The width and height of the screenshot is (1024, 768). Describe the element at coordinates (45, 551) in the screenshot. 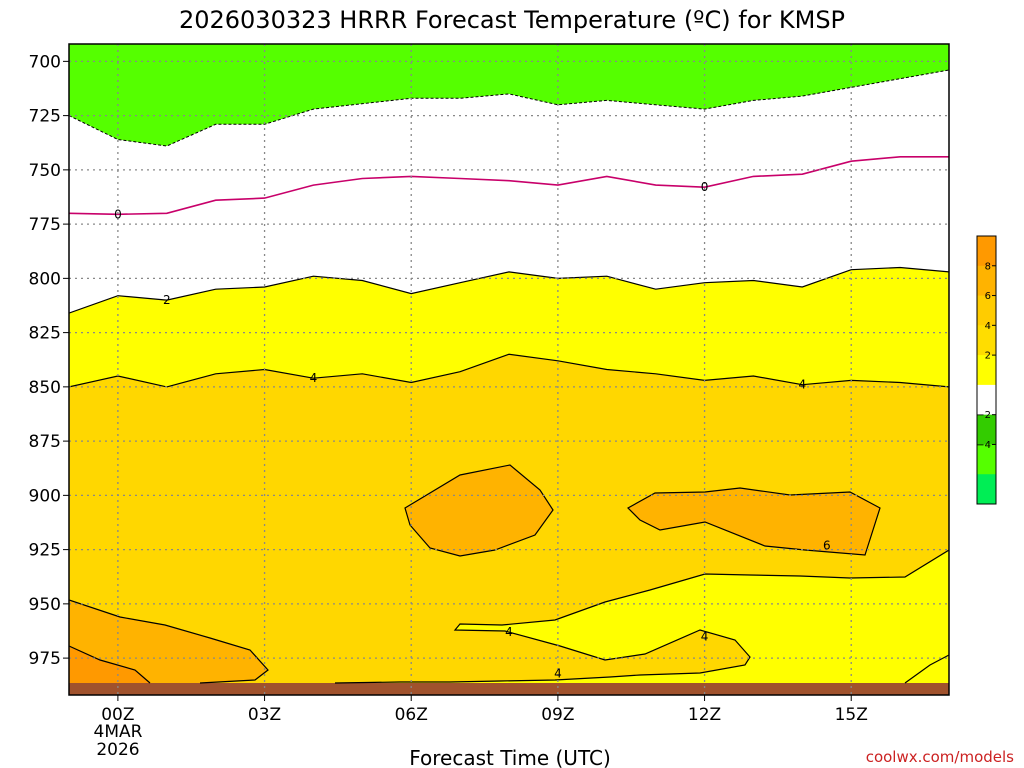

I see `y-tick-label-9: 925` at that location.